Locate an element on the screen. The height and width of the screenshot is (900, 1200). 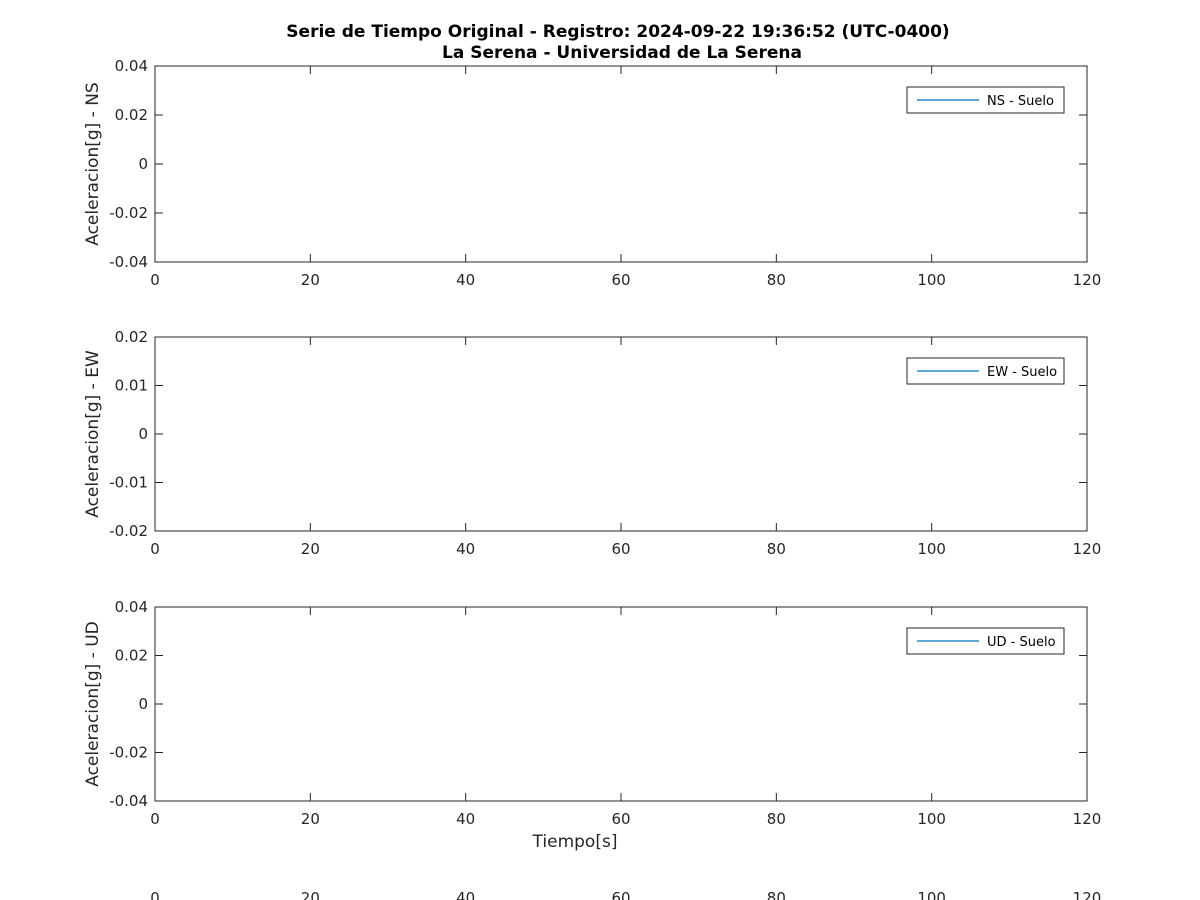
figure-title-line2: La Serena - Universidad de La Serena is located at coordinates (622, 53).